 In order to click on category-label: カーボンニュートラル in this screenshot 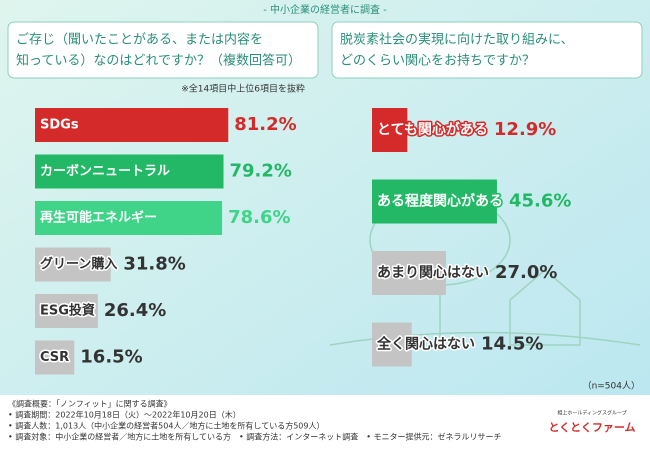, I will do `click(105, 171)`.